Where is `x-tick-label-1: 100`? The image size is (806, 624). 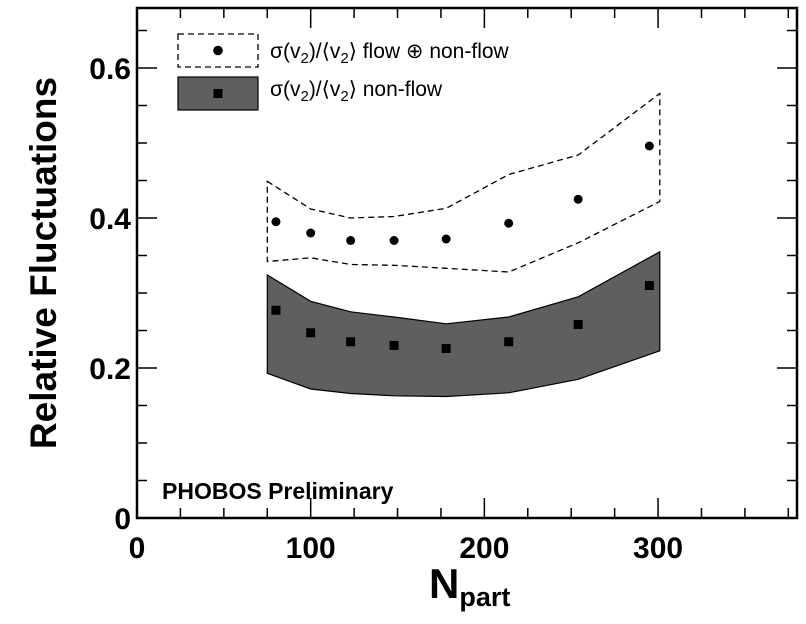
x-tick-label-1: 100 is located at coordinates (311, 548).